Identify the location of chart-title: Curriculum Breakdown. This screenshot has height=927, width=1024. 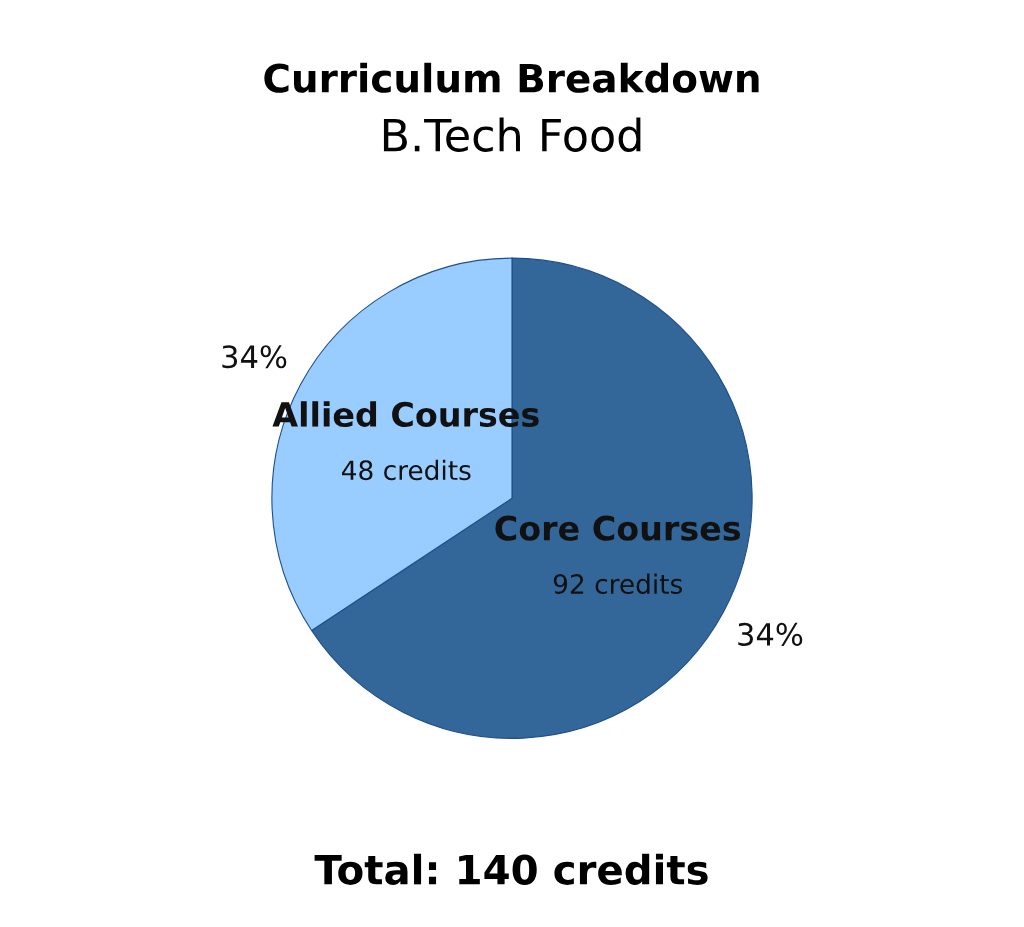
(511, 77).